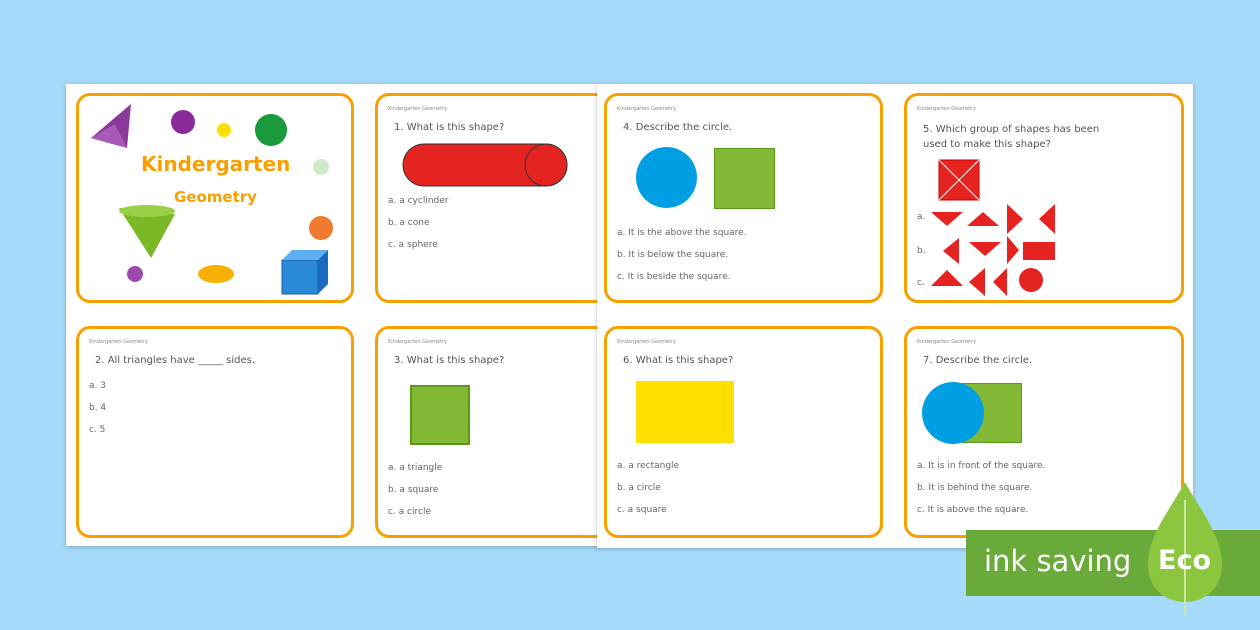 Image resolution: width=1260 pixels, height=630 pixels. I want to click on leaf-icon, so click(1185, 549).